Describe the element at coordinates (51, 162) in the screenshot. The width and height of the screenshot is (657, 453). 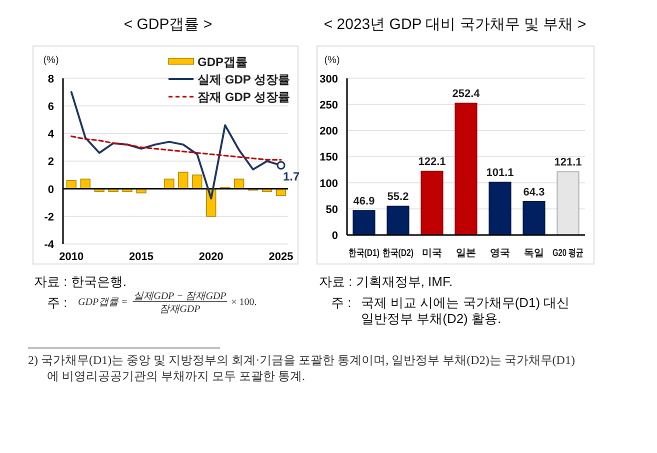
I see `y-tick-label: 2` at that location.